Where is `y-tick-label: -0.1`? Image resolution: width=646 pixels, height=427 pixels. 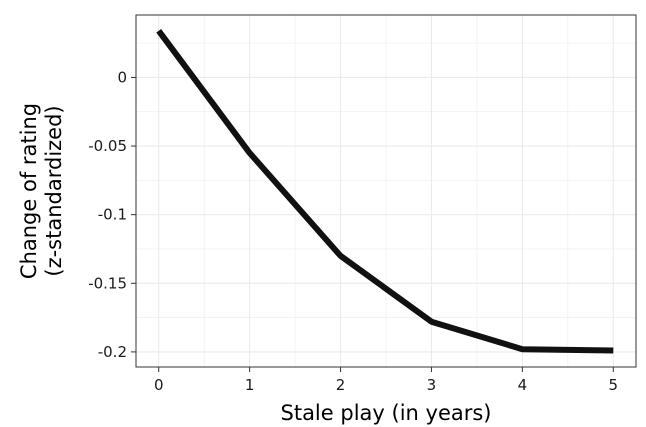
y-tick-label: -0.1 is located at coordinates (112, 215).